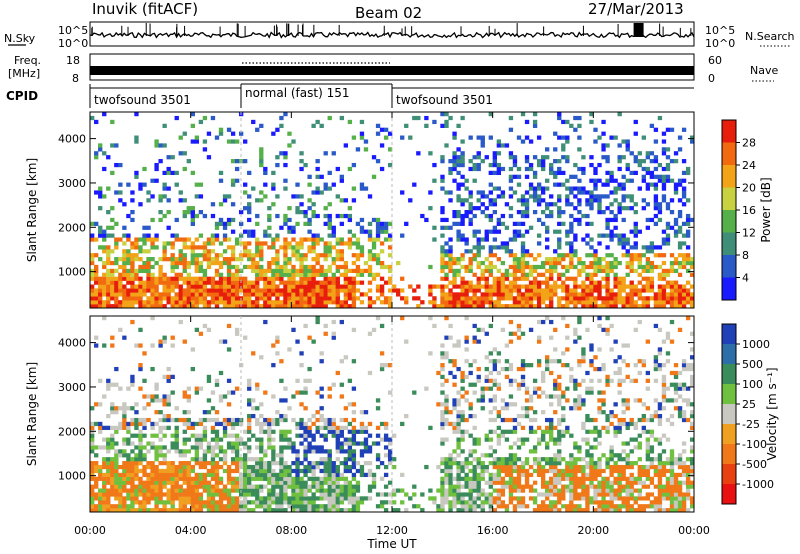 This screenshot has height=554, width=800. I want to click on date-title: 27/Mar/2013, so click(636, 9).